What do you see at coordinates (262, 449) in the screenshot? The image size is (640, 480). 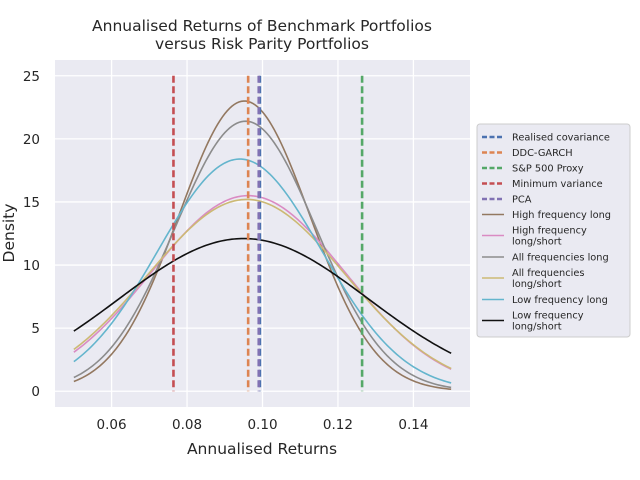 I see `x-axis-label: Annualised Returns` at bounding box center [262, 449].